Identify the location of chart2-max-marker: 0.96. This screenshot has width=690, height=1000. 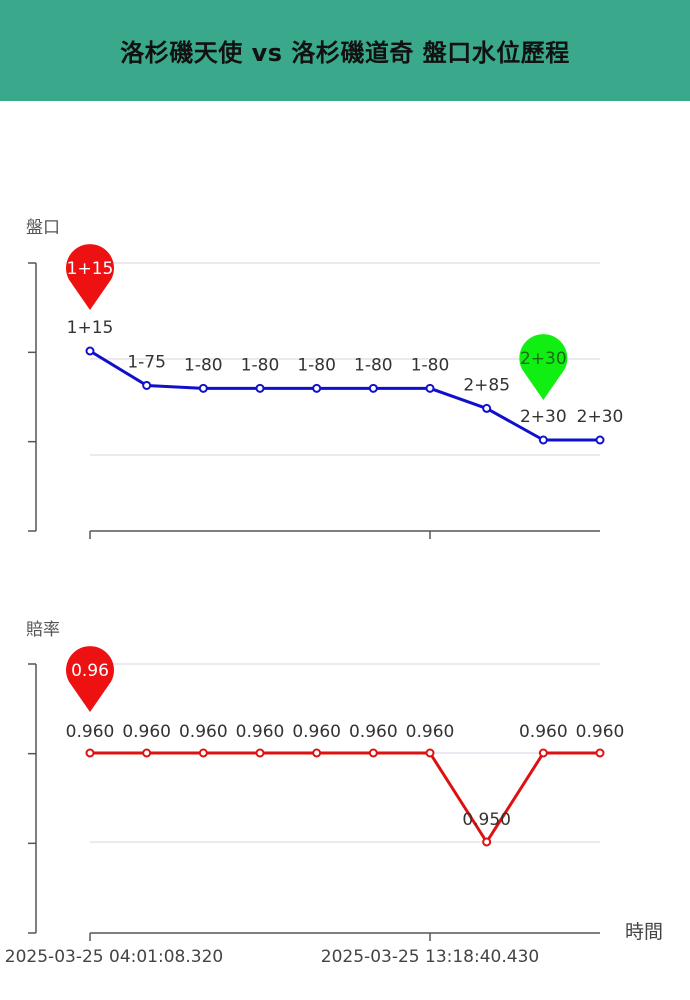
(90, 679).